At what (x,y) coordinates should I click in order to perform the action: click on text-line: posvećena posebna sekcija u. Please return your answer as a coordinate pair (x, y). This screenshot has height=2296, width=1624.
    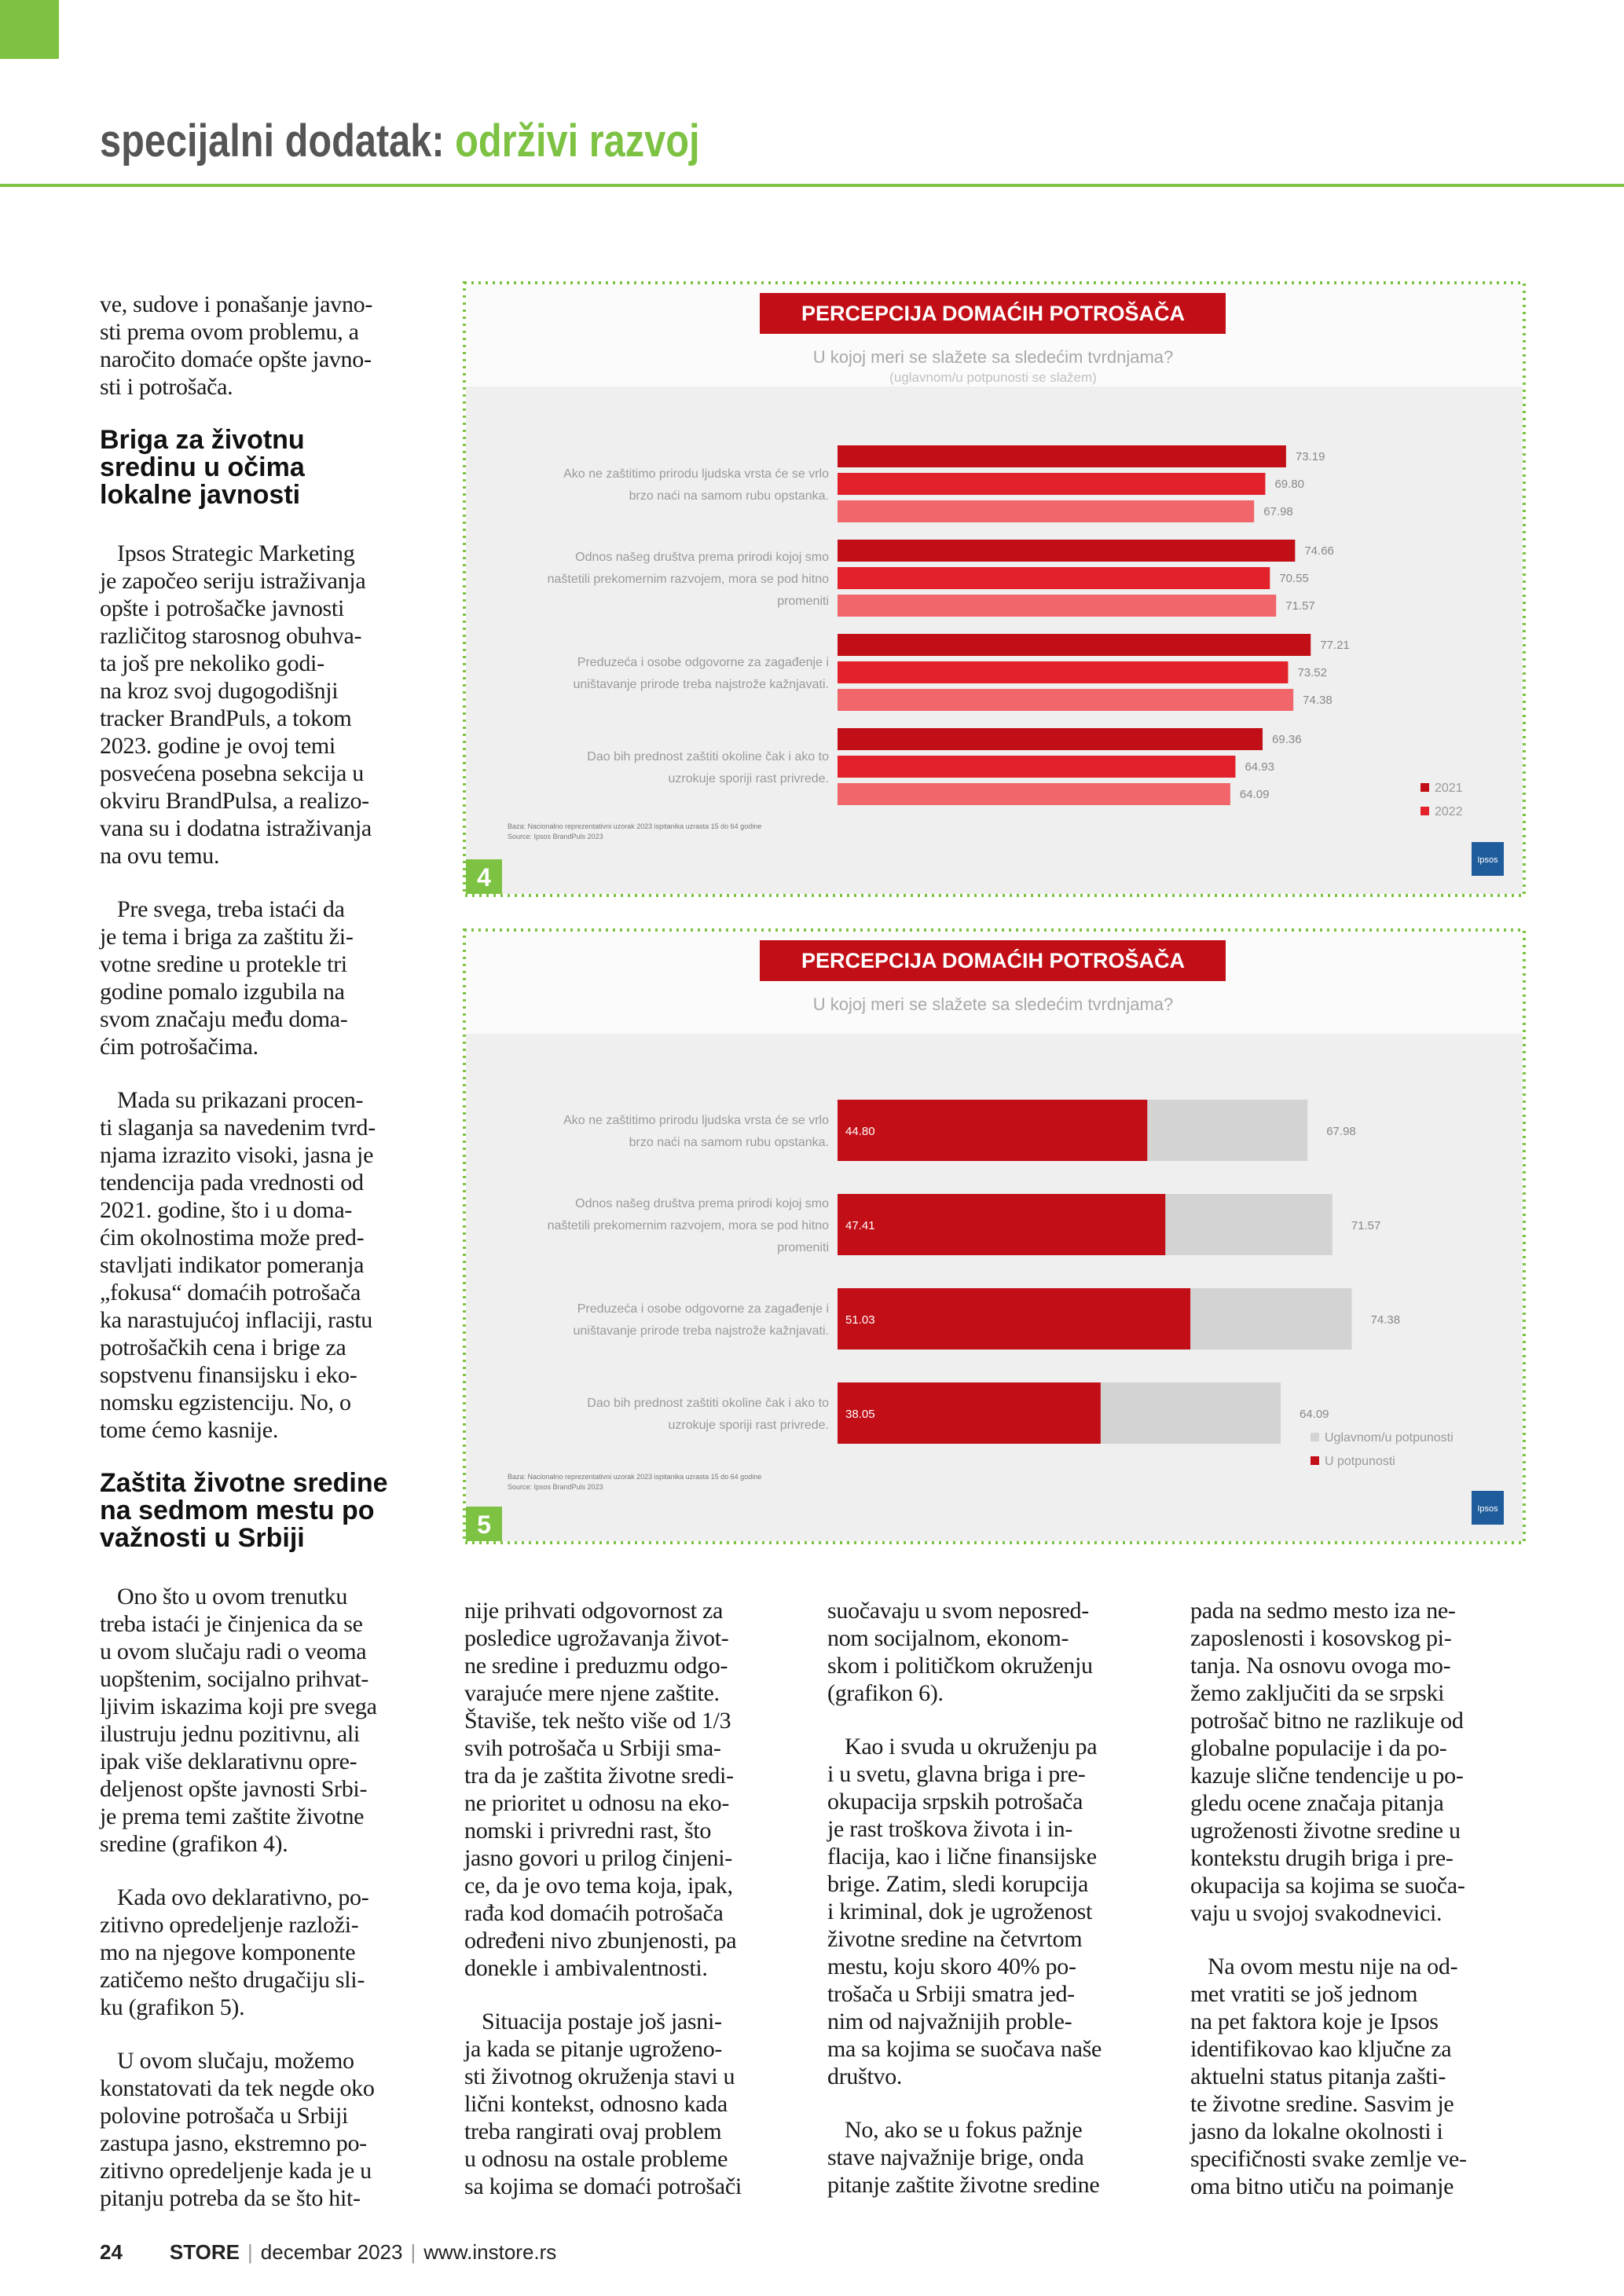
    Looking at the image, I should click on (232, 773).